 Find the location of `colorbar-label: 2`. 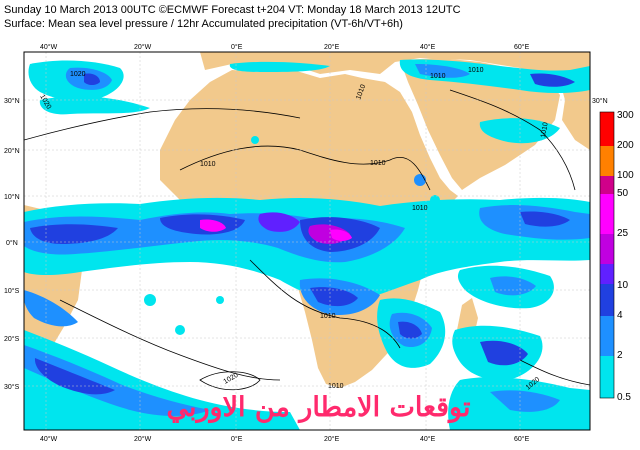

colorbar-label: 2 is located at coordinates (620, 355).